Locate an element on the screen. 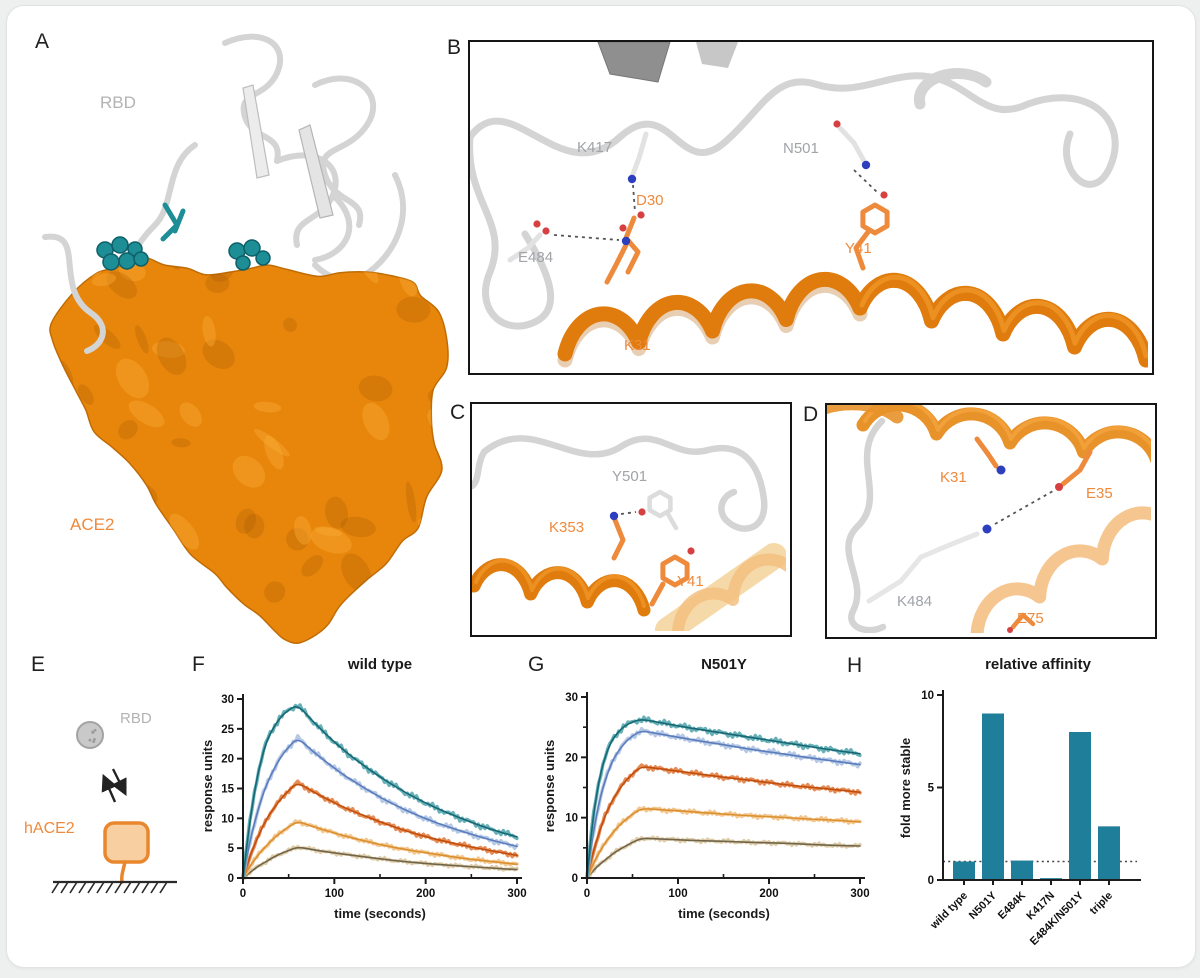 This screenshot has width=1200, height=978. panel-c-box is located at coordinates (631, 519).